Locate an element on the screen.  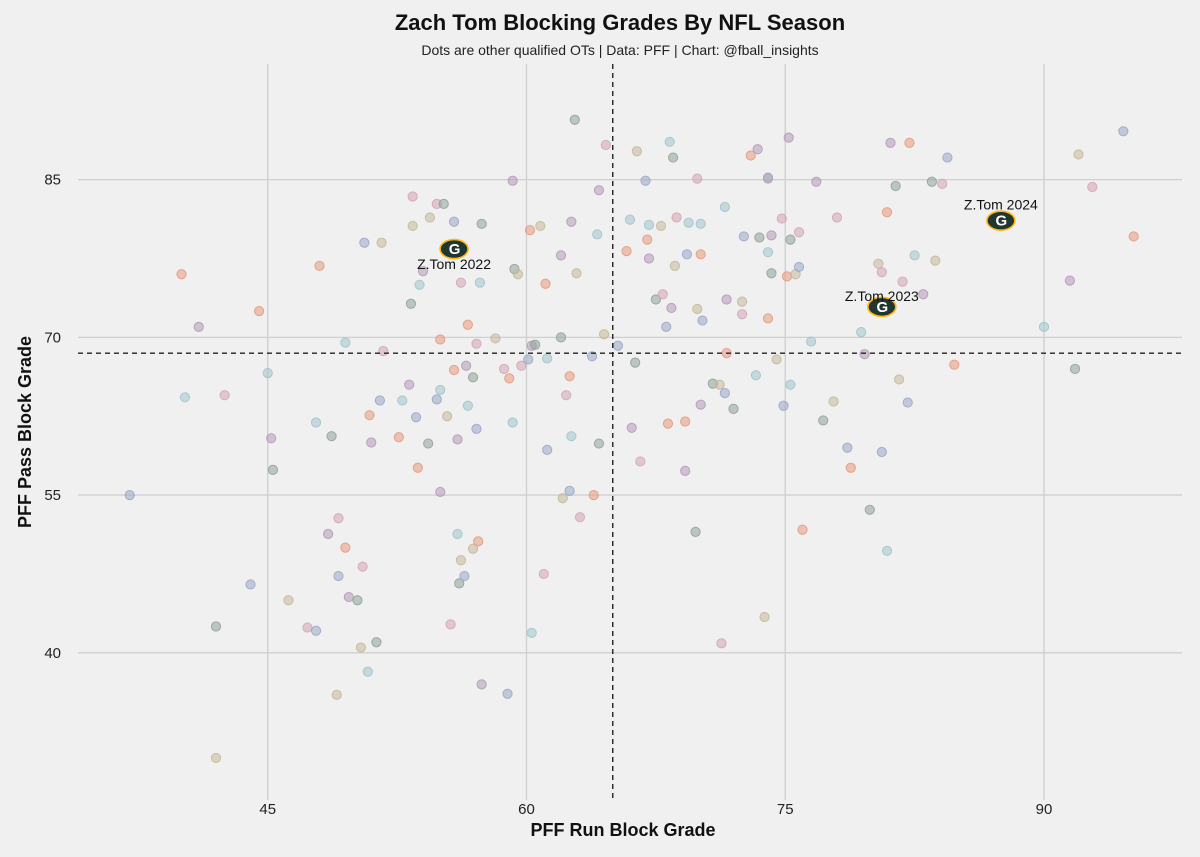
highlight-point-label: Z.Tom 2023 is located at coordinates (882, 296).